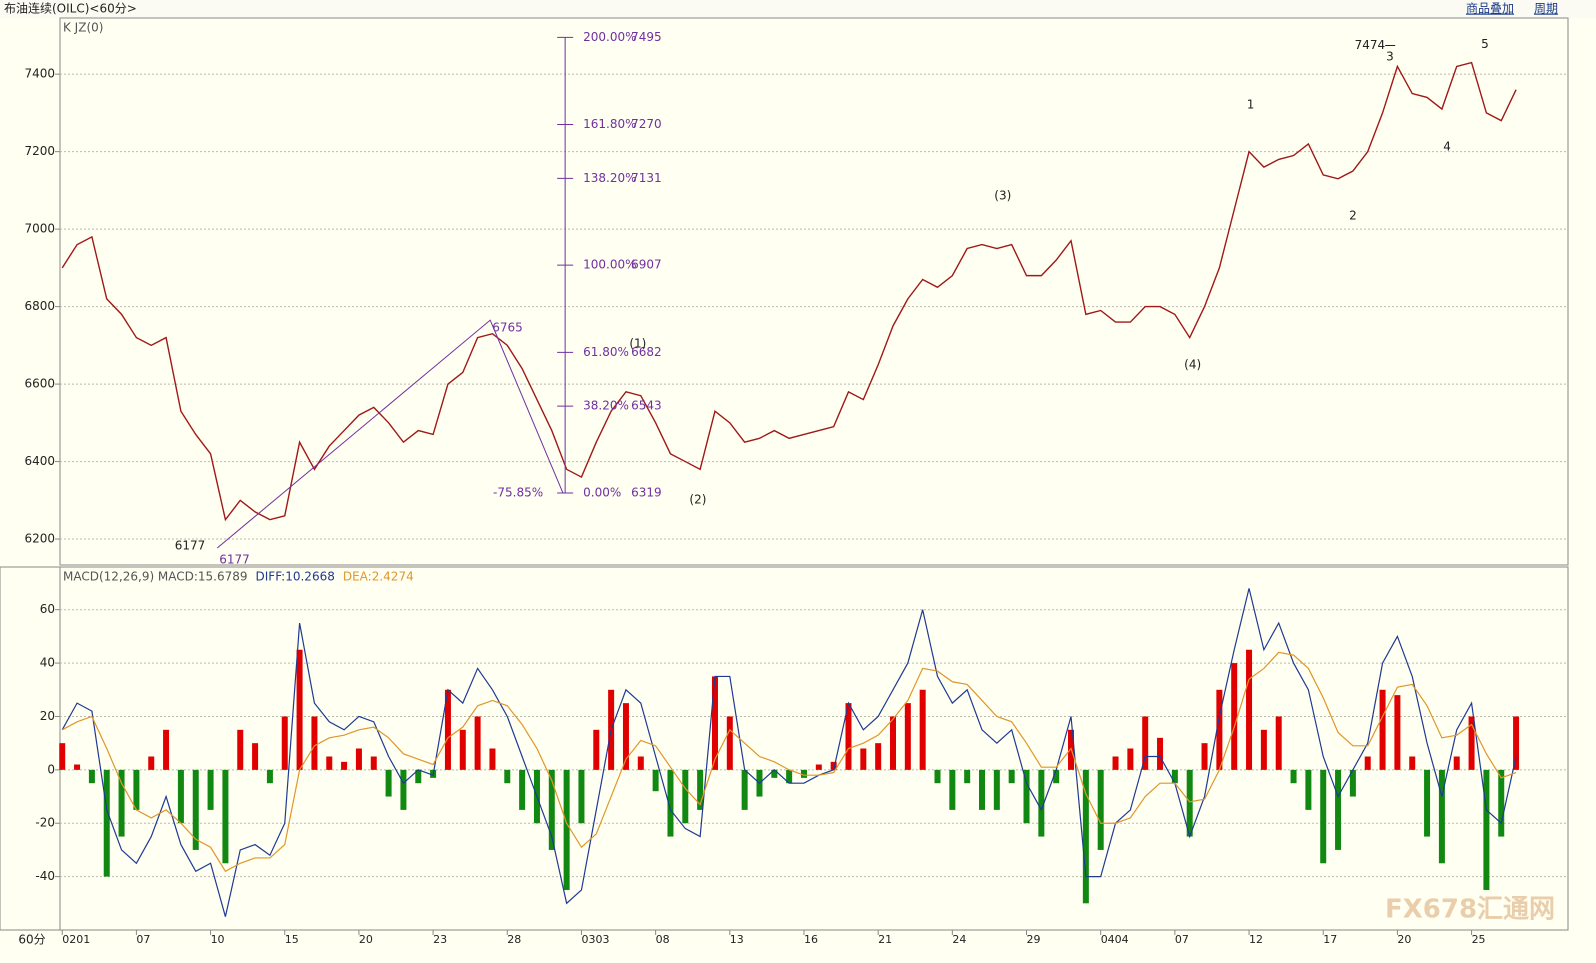  I want to click on fib-percent: 100.00%, so click(609, 265).